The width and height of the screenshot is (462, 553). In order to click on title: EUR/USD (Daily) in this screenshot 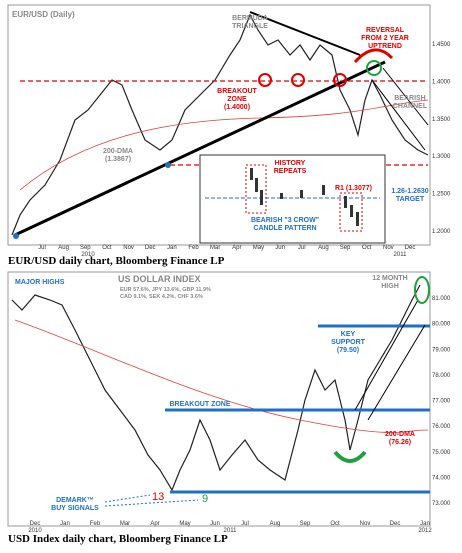, I will do `click(43, 14)`.